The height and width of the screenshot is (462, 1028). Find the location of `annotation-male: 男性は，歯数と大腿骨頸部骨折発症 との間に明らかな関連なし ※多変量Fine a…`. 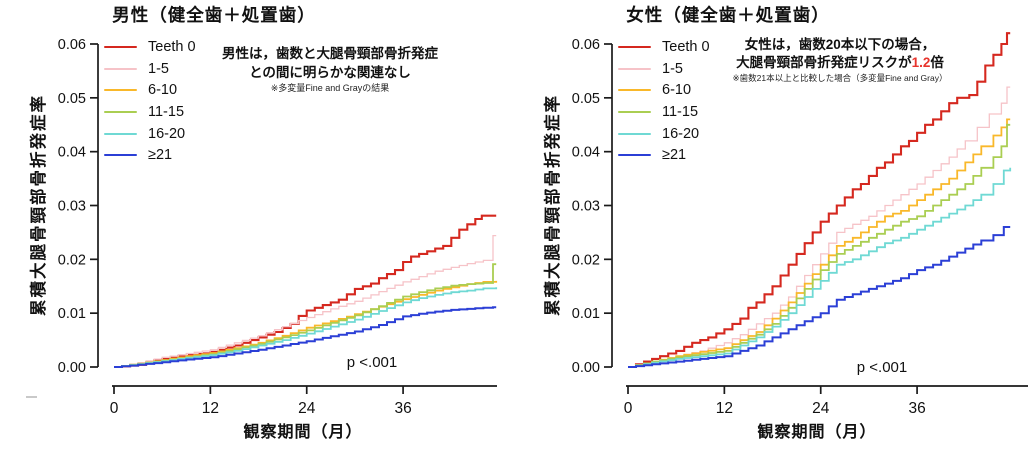

annotation-male: 男性は，歯数と大腿骨頸部骨折発症 との間に明らかな関連なし ※多変量Fine a… is located at coordinates (330, 69).